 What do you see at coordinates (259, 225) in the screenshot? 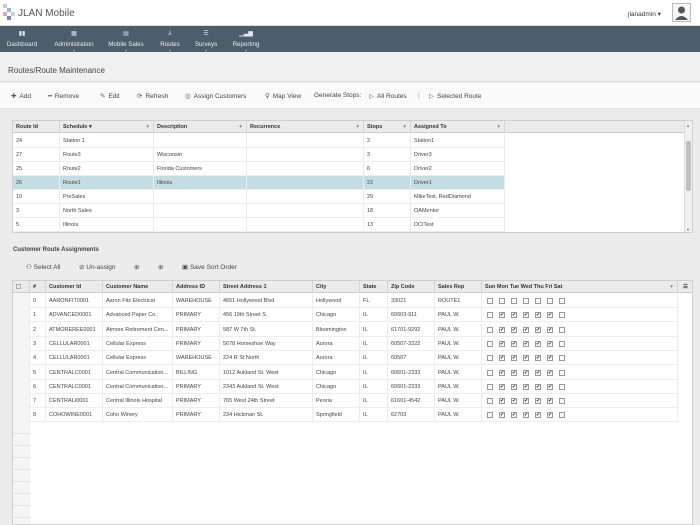
I see `route-row: 5 Illinois 13 DCITest` at bounding box center [259, 225].